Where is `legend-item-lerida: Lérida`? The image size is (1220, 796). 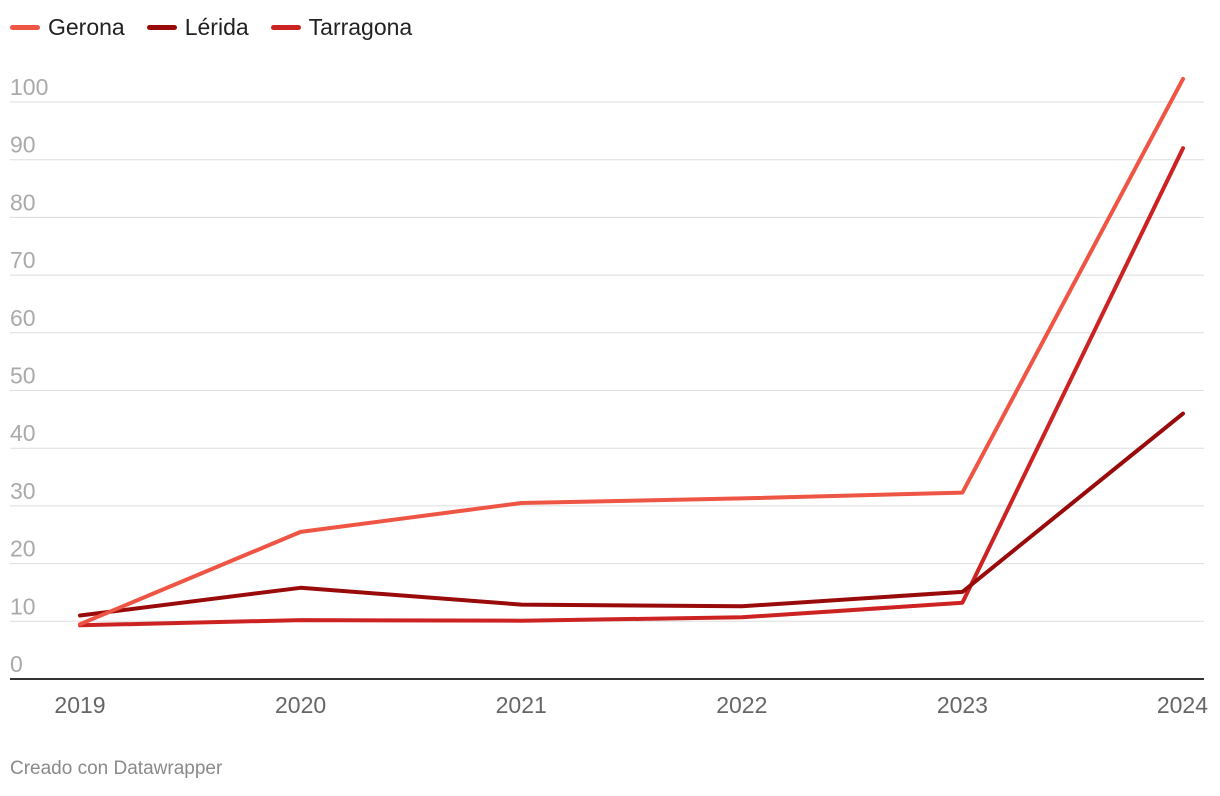 legend-item-lerida: Lérida is located at coordinates (197, 27).